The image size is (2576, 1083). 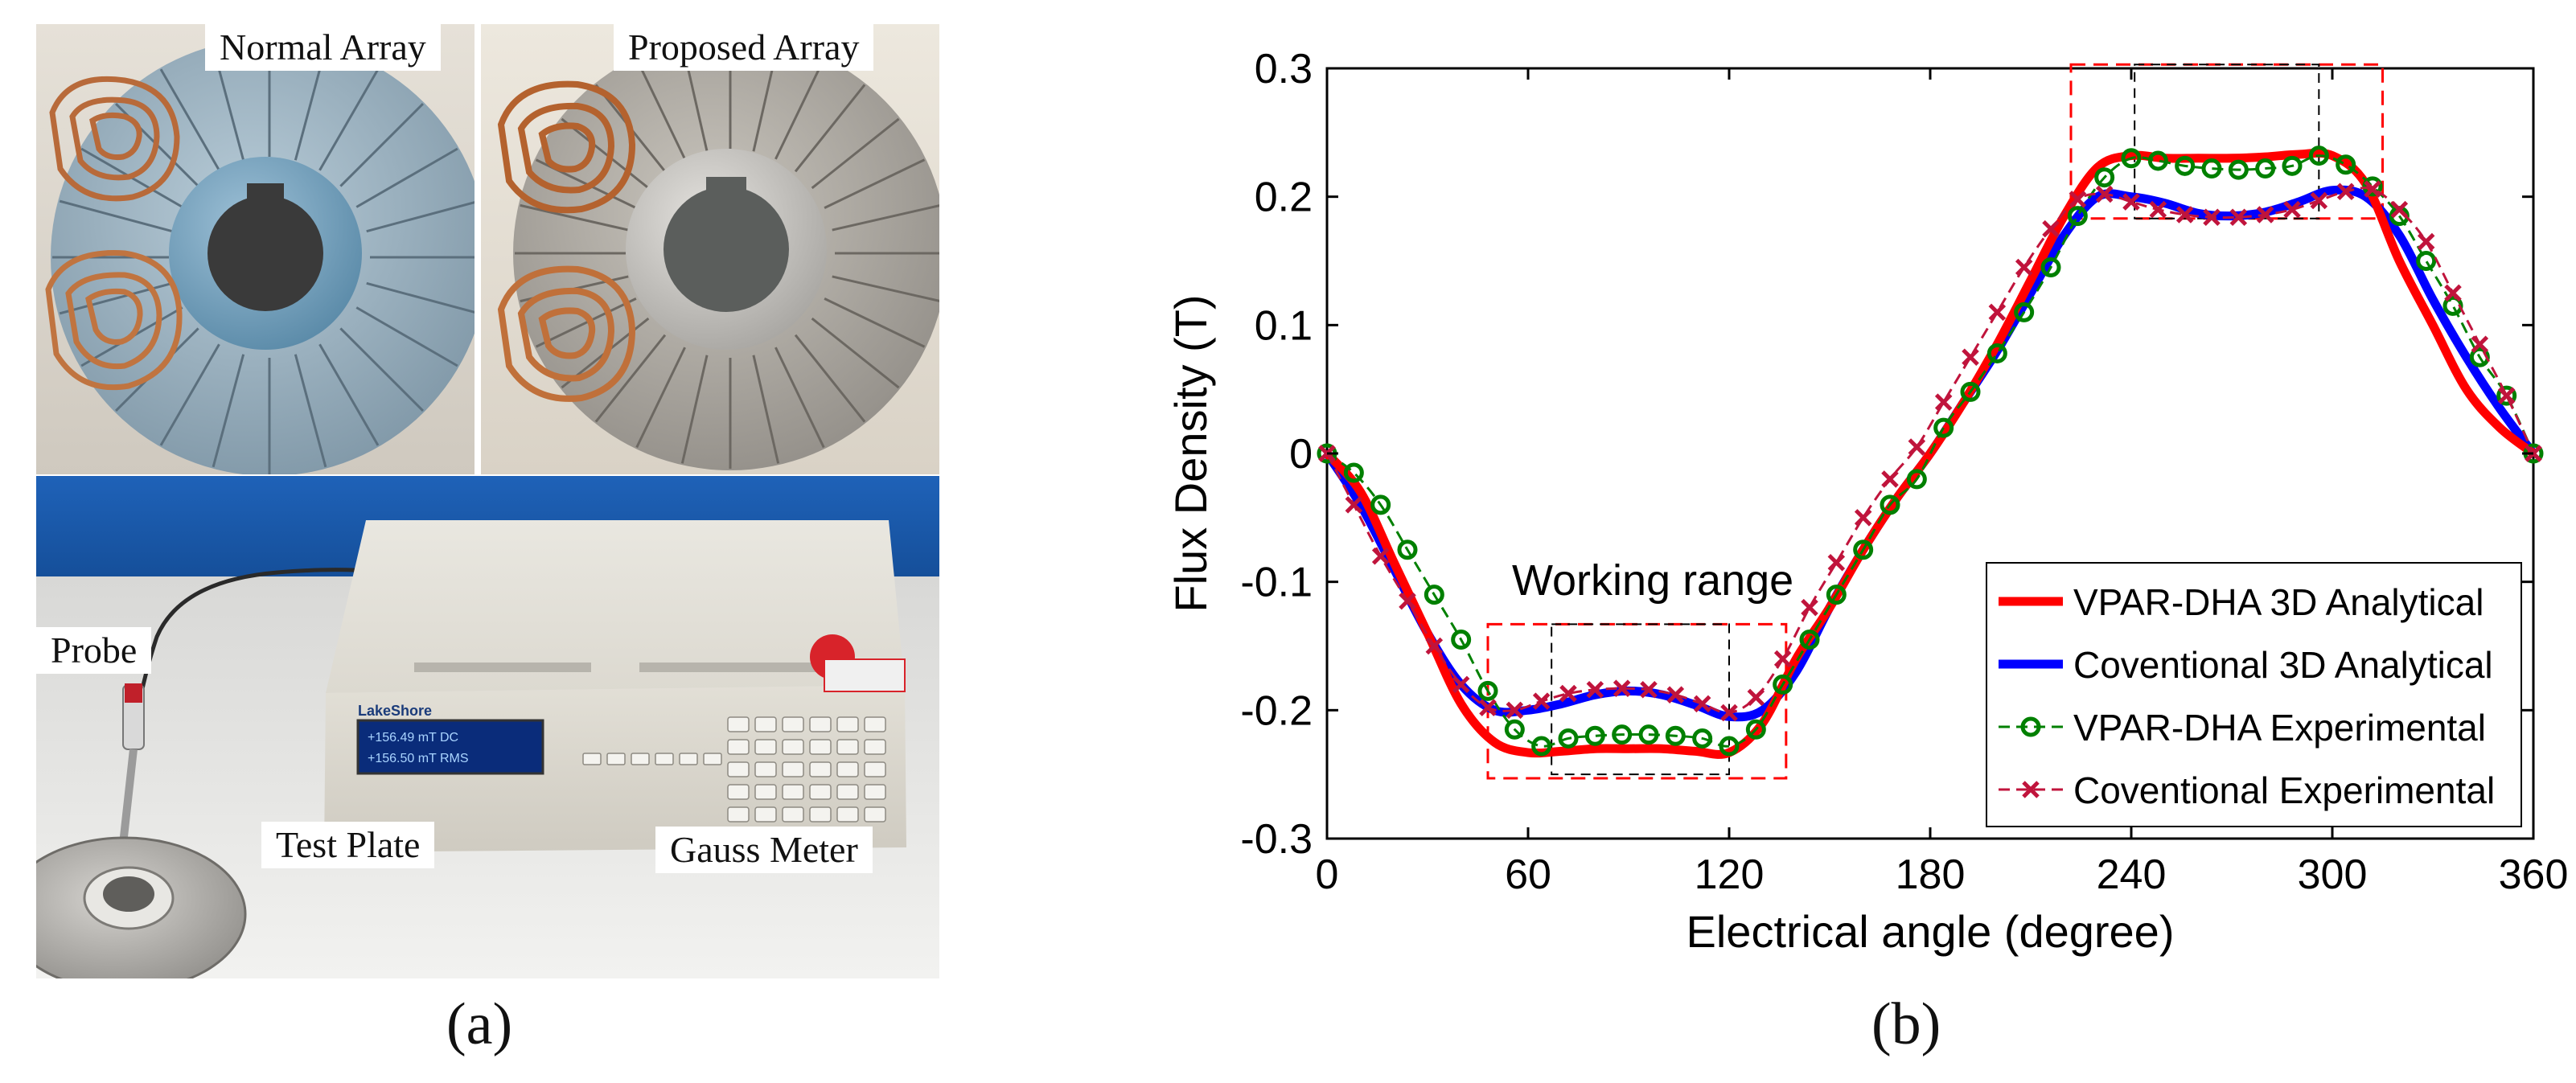 What do you see at coordinates (2278, 602) in the screenshot?
I see `legend-label: VPAR-DHA 3D Analytical` at bounding box center [2278, 602].